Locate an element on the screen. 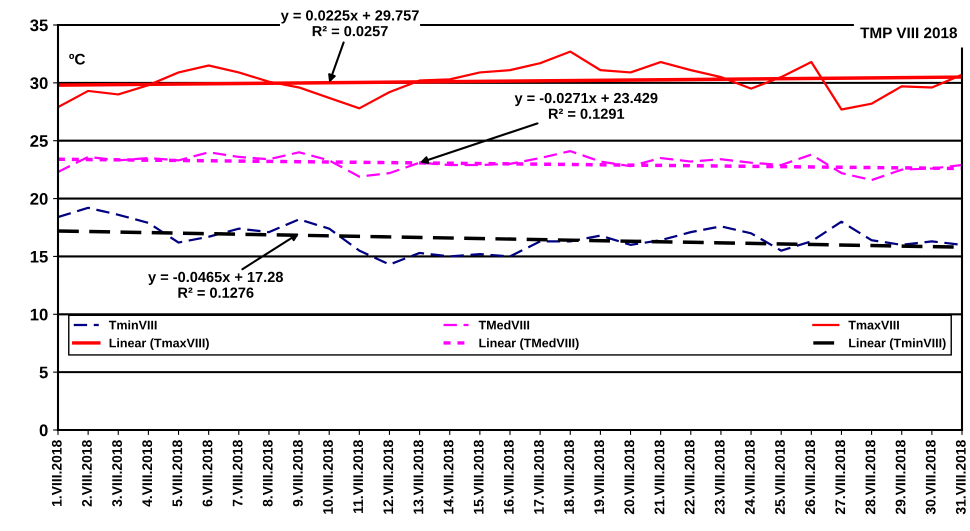 Image resolution: width=970 pixels, height=531 pixels. x-tick-label: 11.VIII.2018 is located at coordinates (358, 476).